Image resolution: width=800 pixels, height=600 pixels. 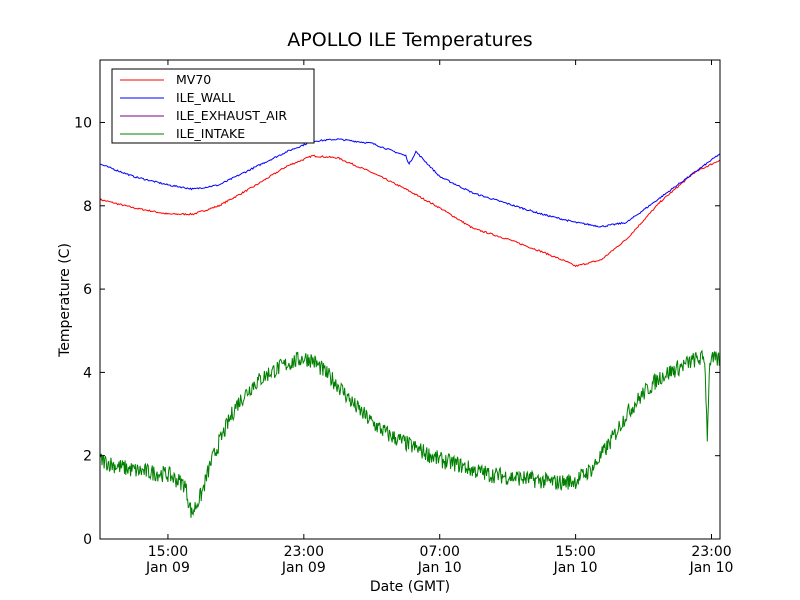 I want to click on y-tick-label: 6, so click(x=87, y=290).